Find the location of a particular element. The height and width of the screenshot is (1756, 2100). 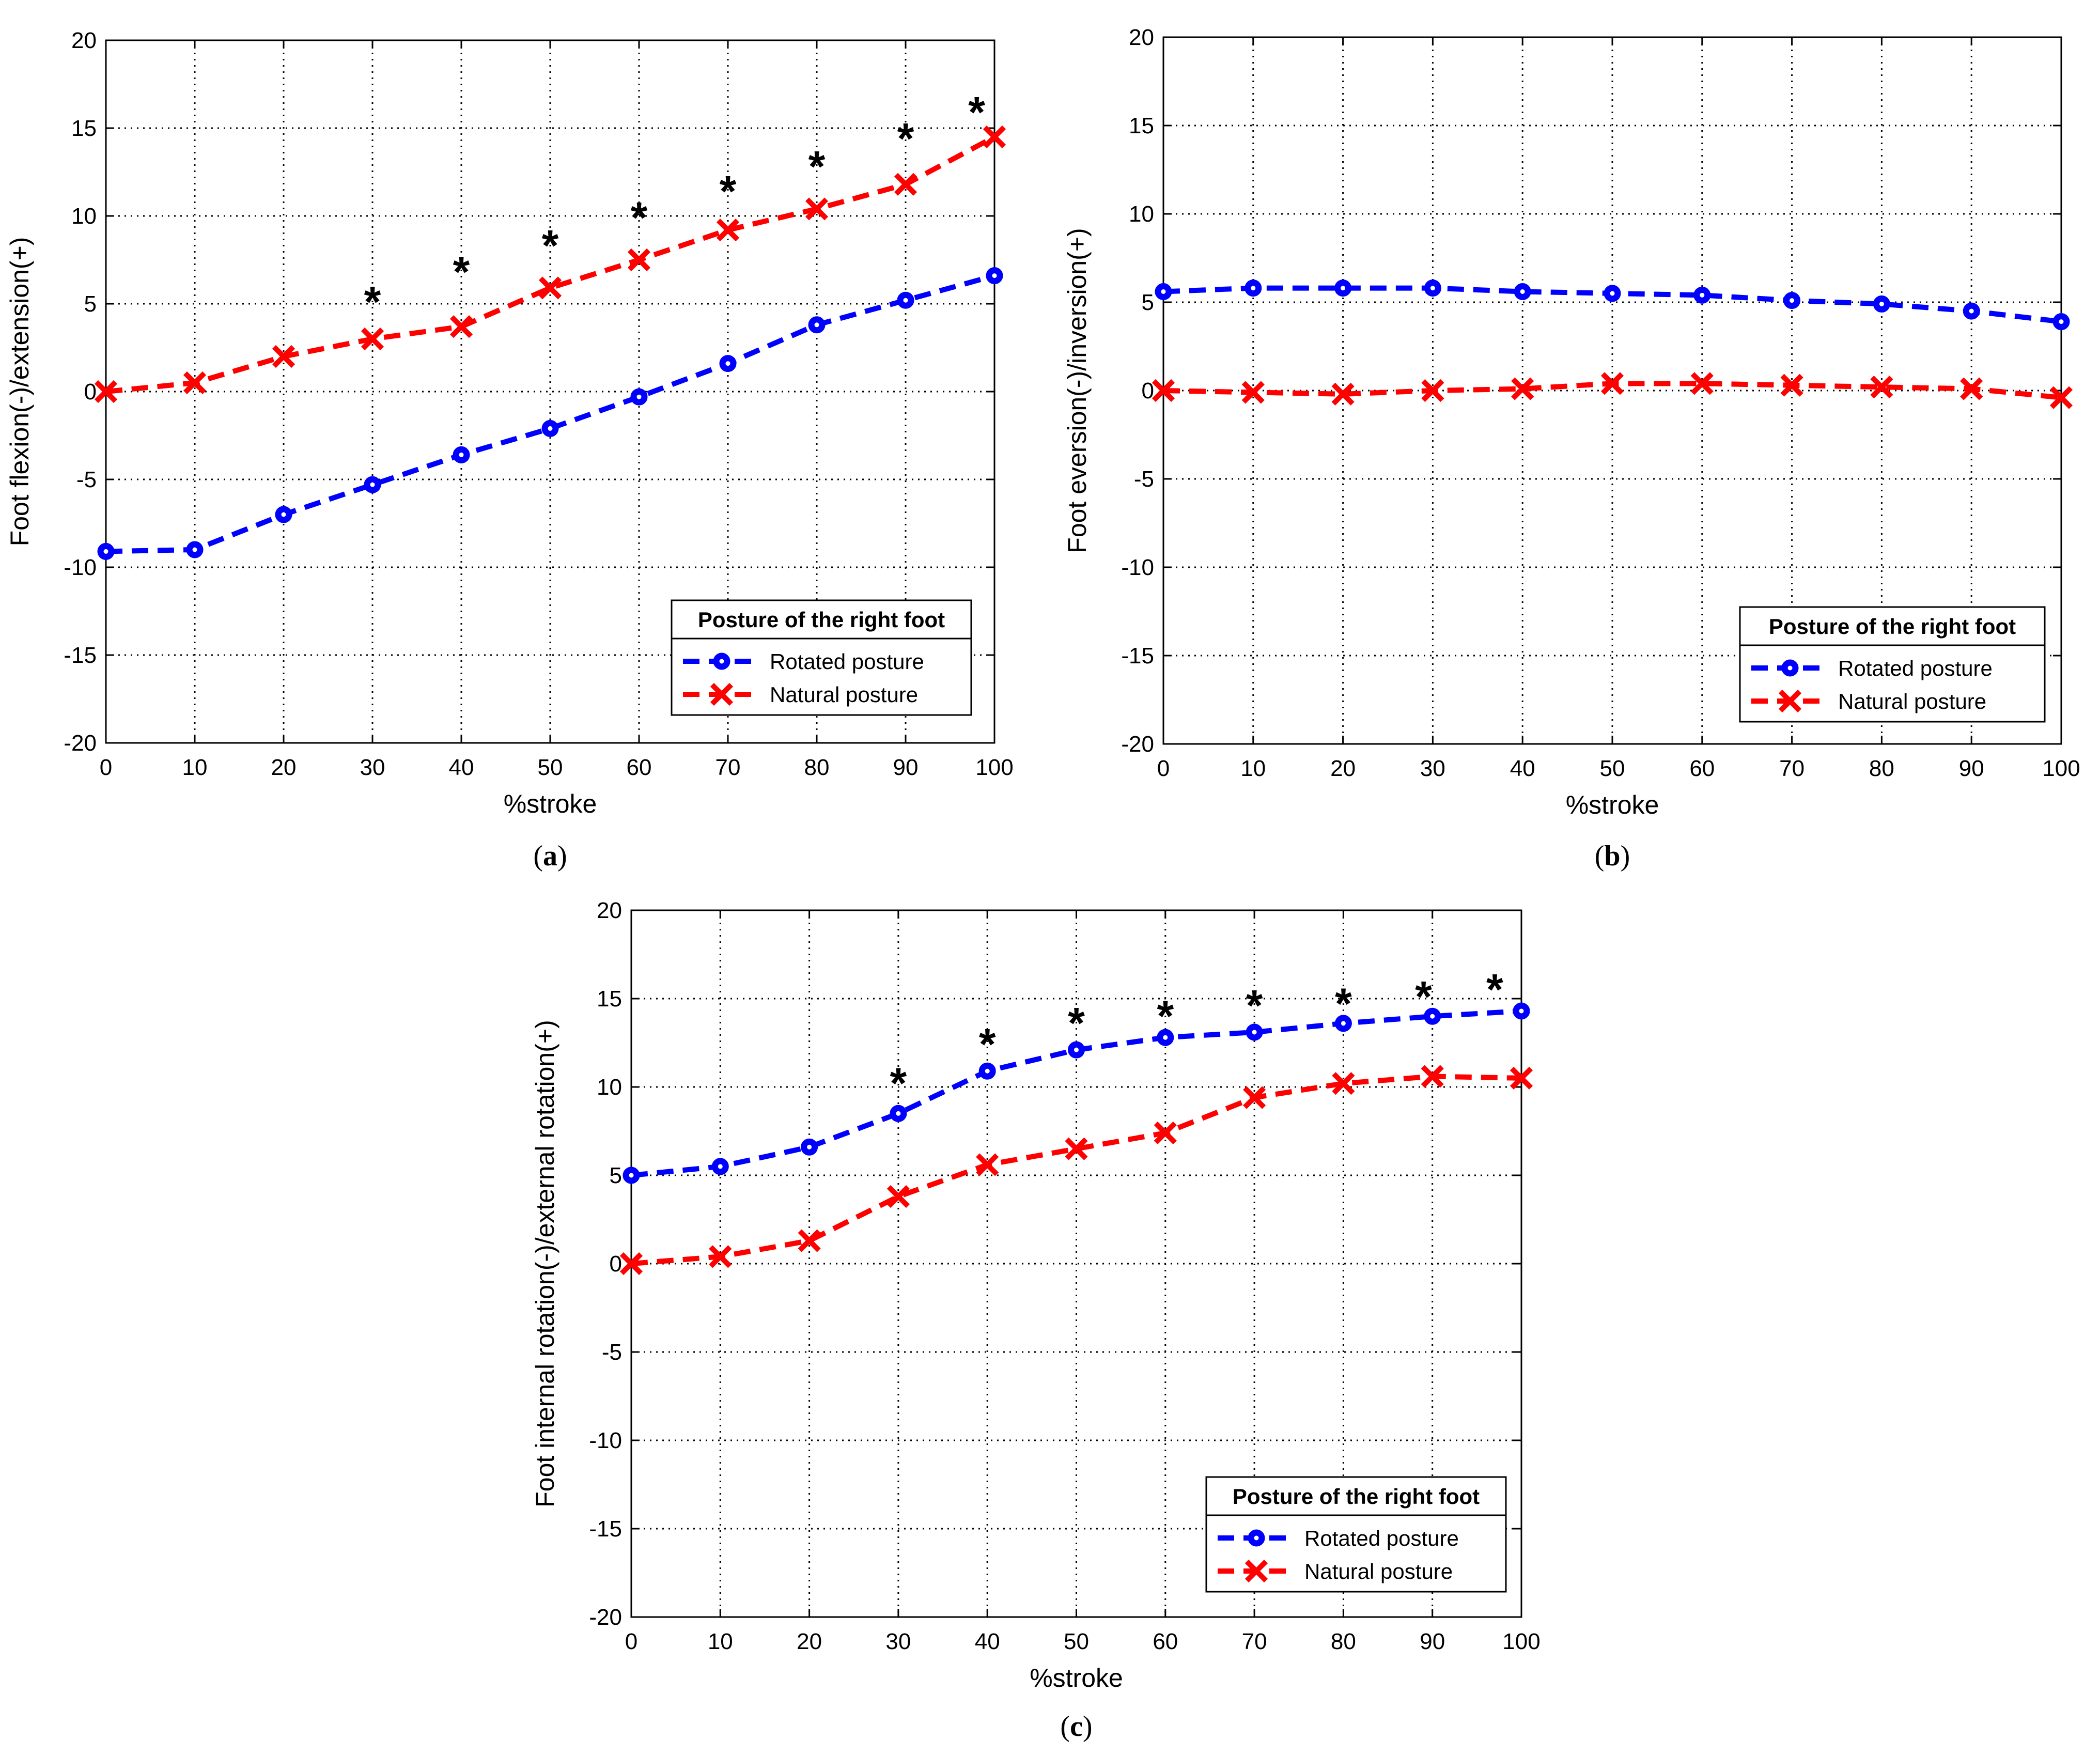

series-natural is located at coordinates (1612, 390).